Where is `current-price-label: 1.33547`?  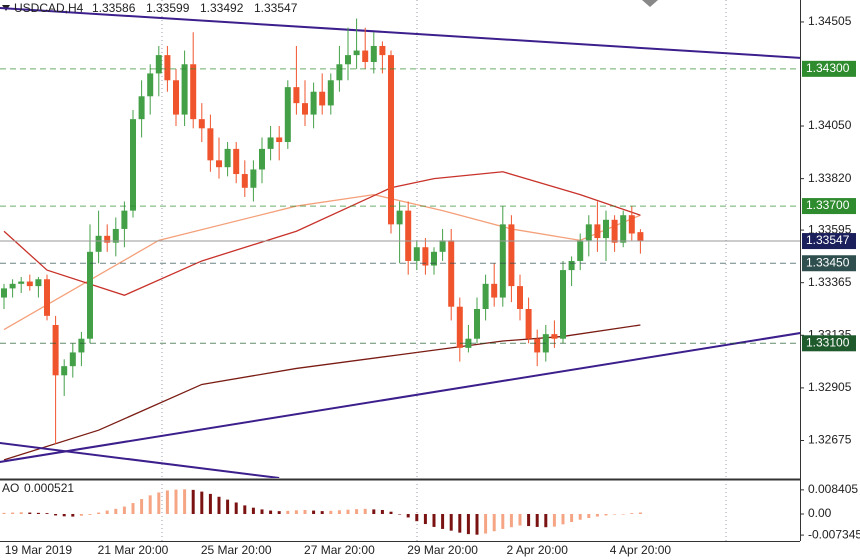 current-price-label: 1.33547 is located at coordinates (828, 240).